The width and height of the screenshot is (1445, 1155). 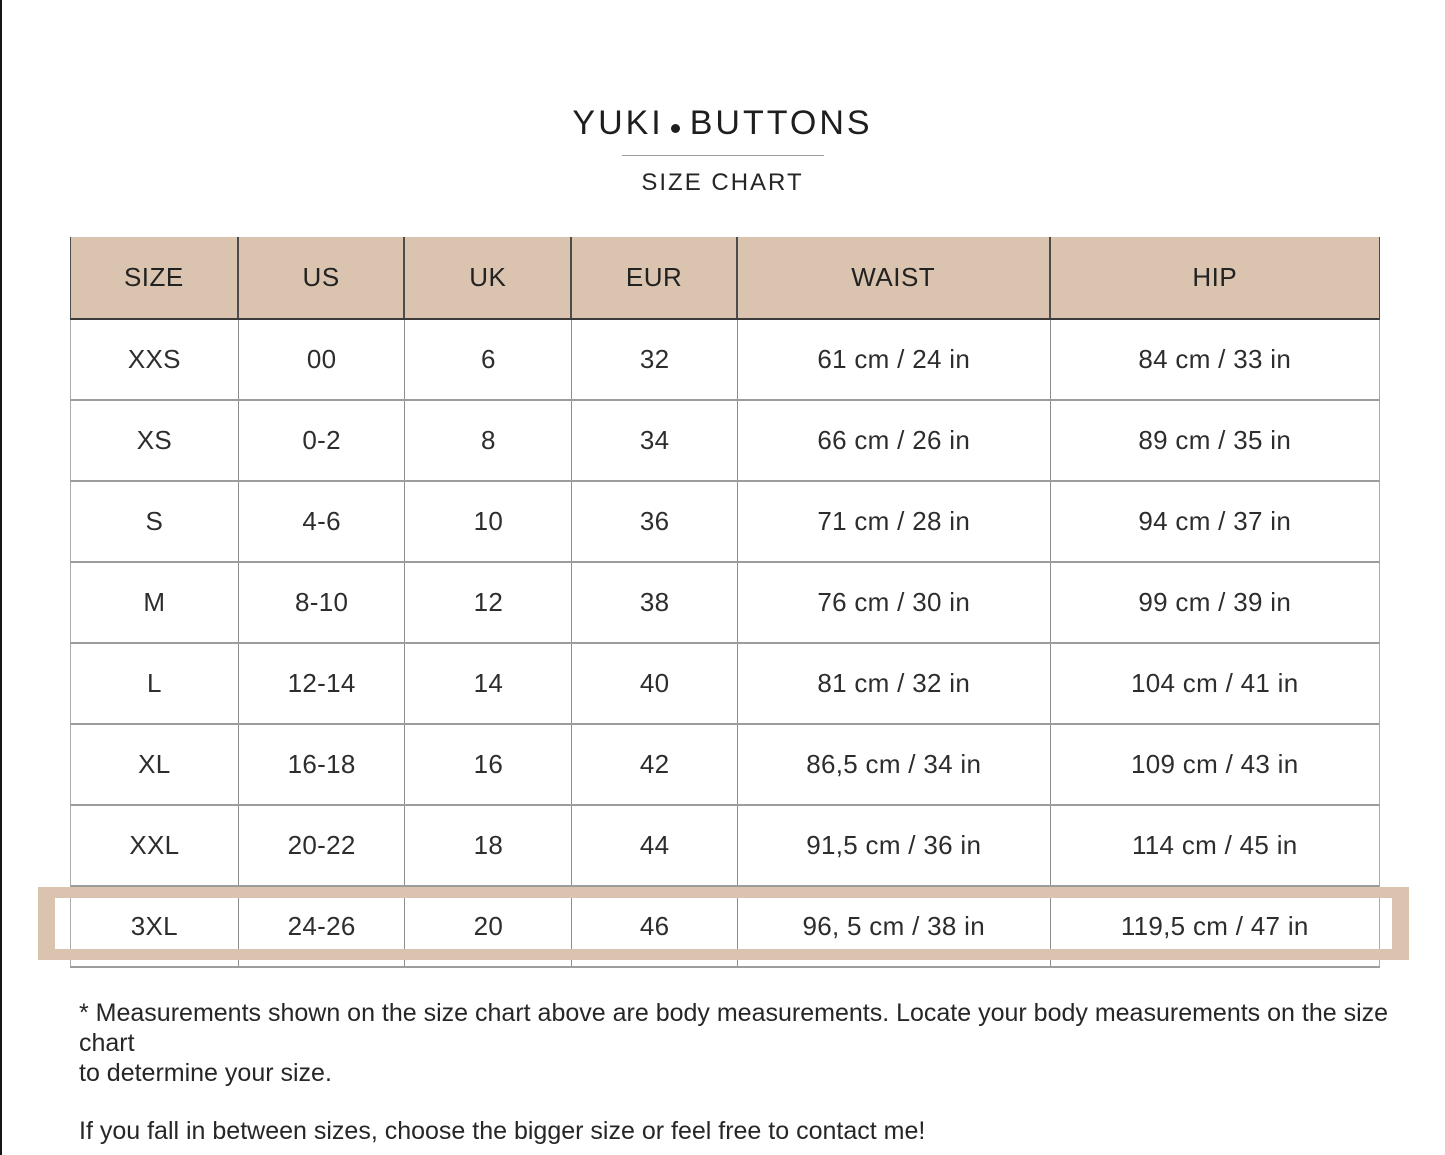 What do you see at coordinates (489, 764) in the screenshot?
I see `cell-uk: 16` at bounding box center [489, 764].